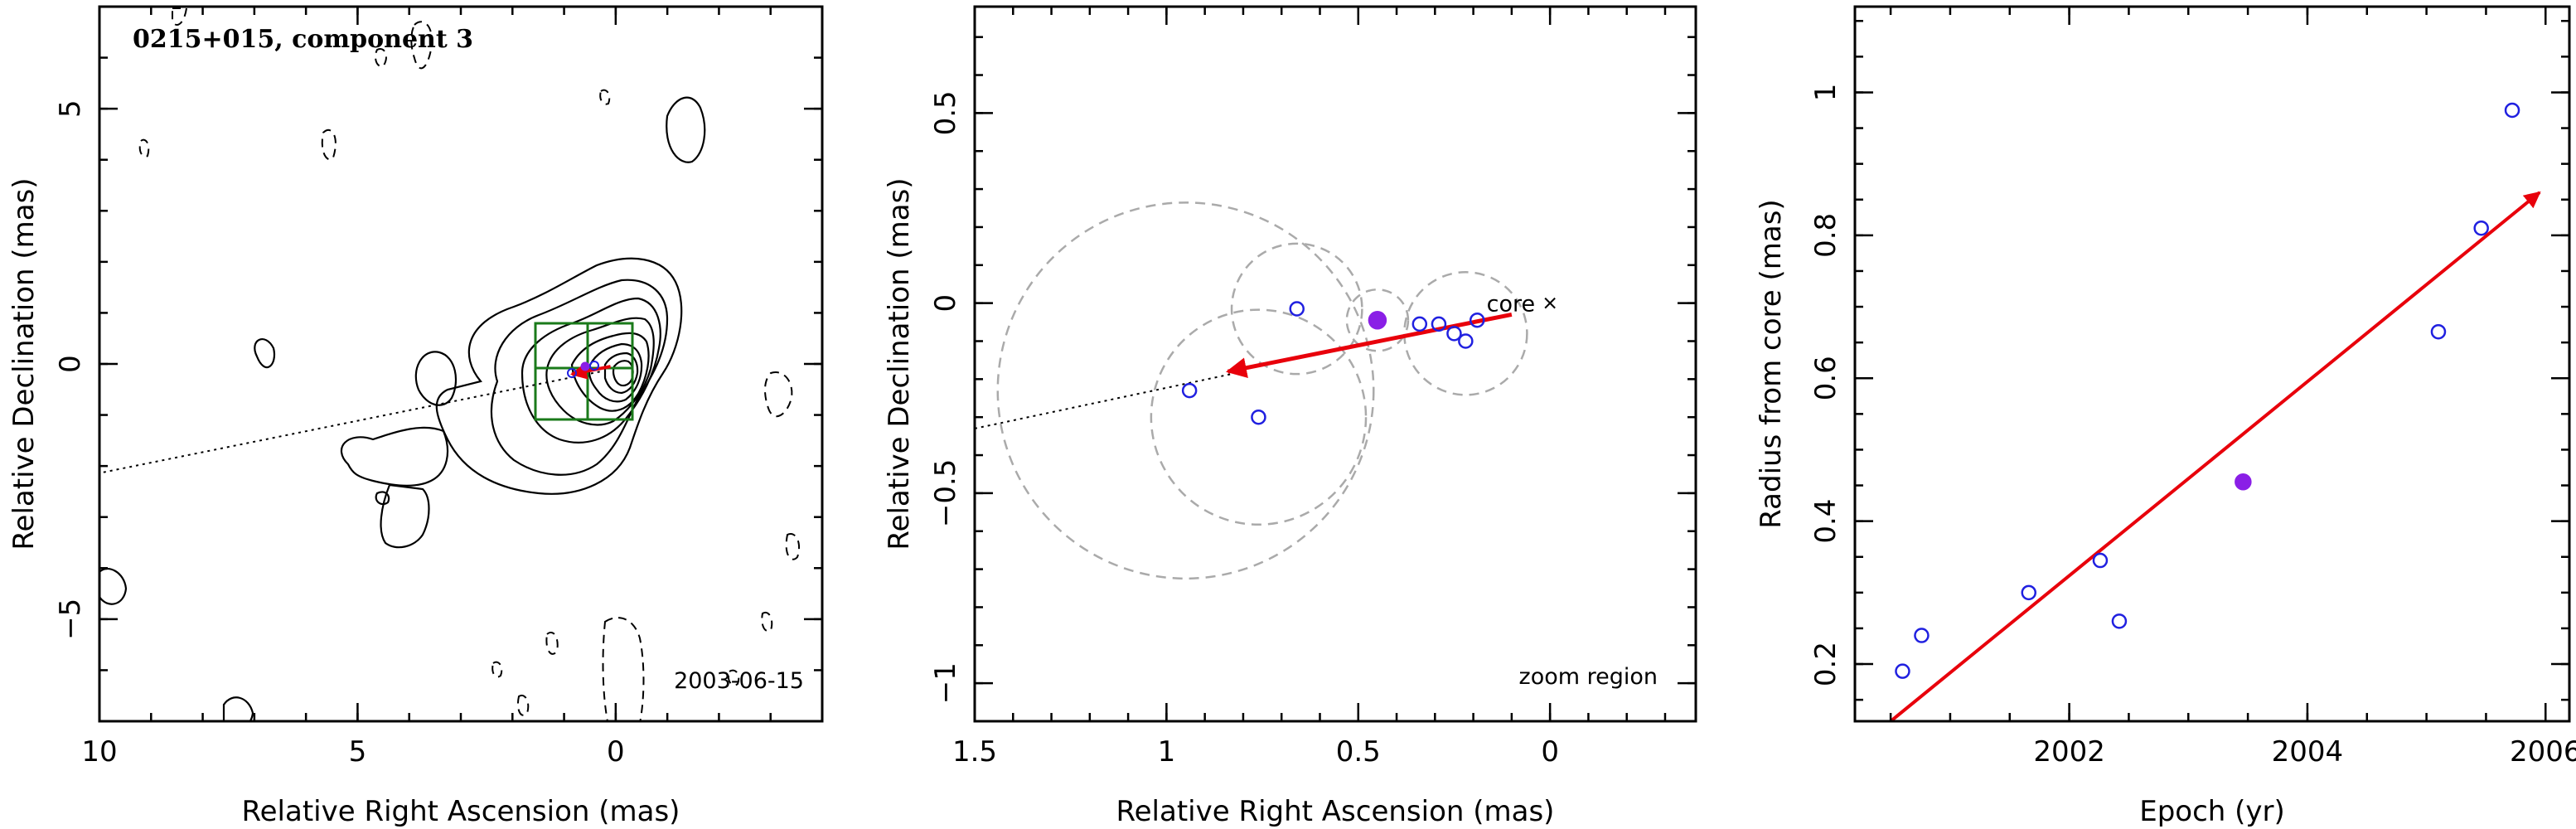  I want to click on epoch-label: 2003-06-15, so click(739, 681).